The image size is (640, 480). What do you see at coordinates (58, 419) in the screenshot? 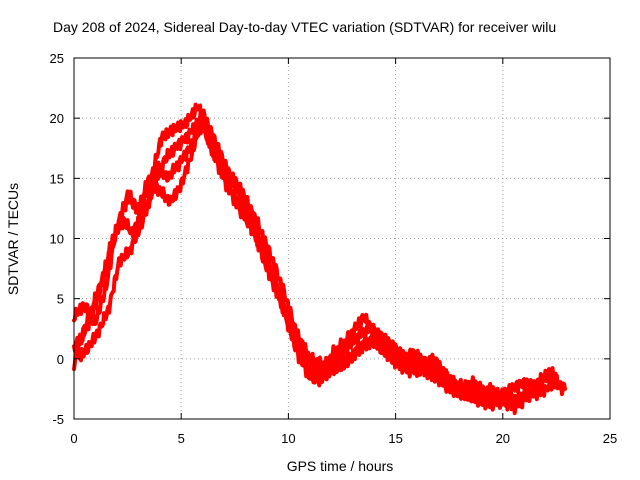
I see `y-tick-label: -5` at bounding box center [58, 419].